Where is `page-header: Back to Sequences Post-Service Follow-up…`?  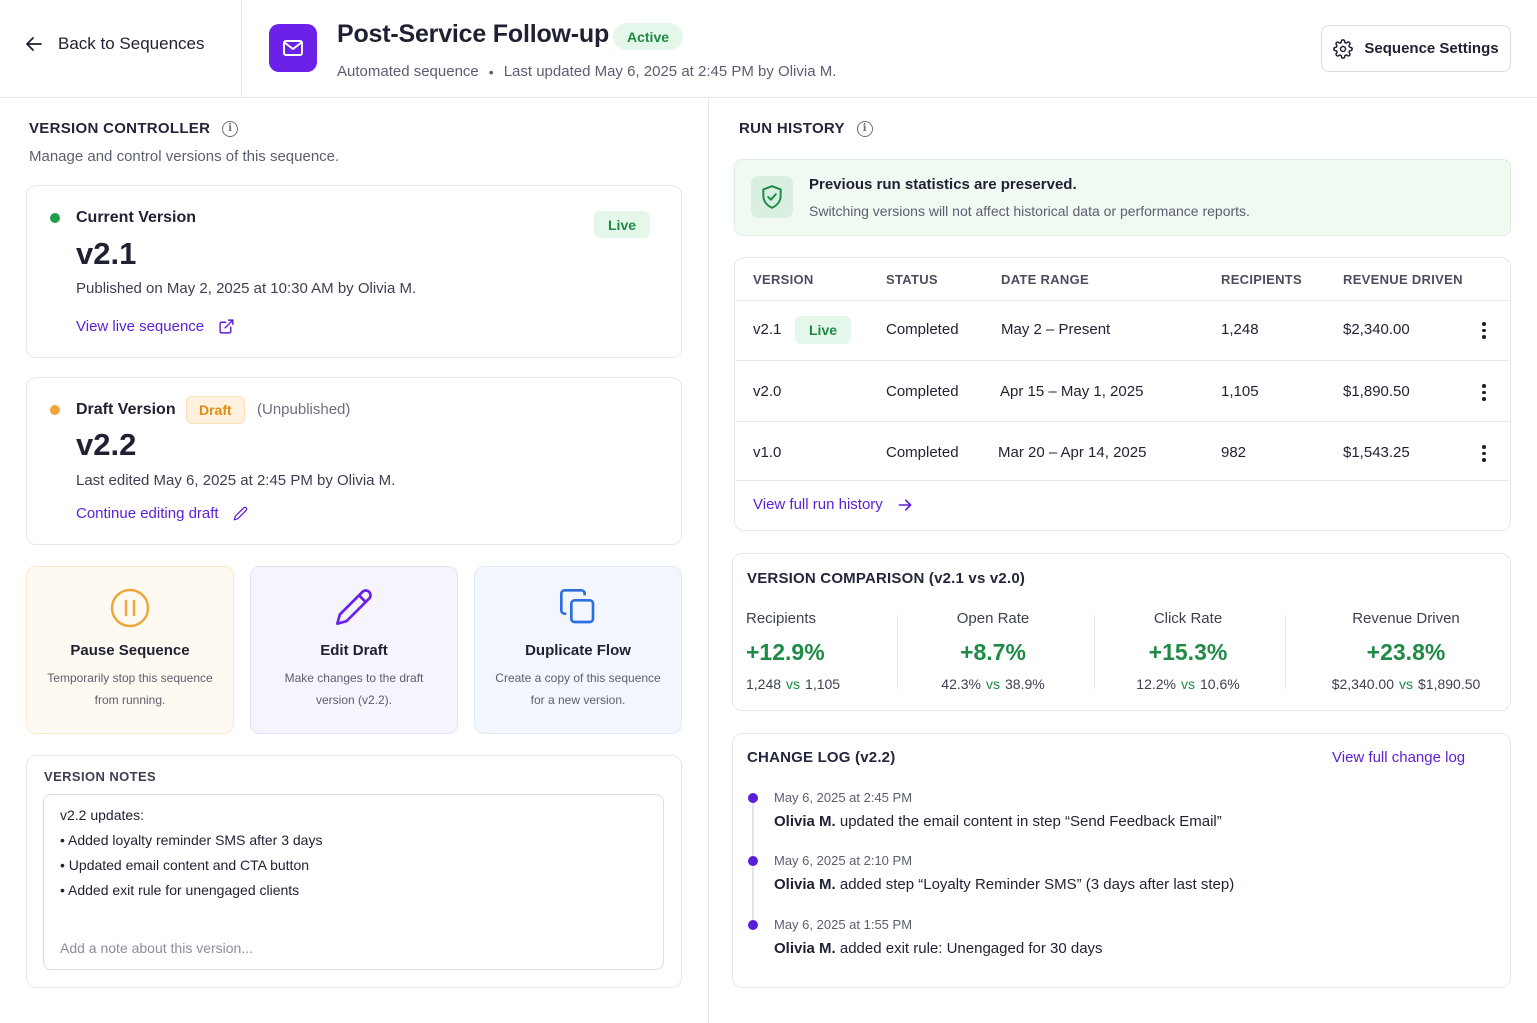
page-header: Back to Sequences Post-Service Follow-up… is located at coordinates (768, 49).